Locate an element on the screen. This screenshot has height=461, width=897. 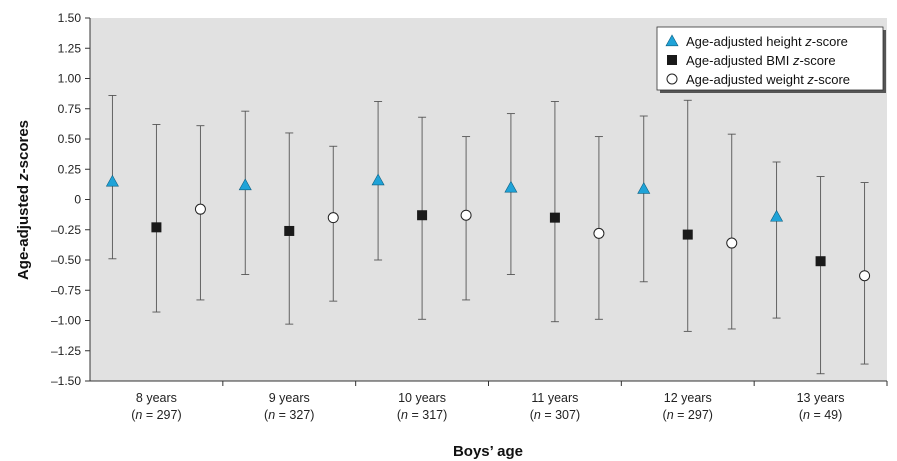
x-category-n: (n = 327) is located at coordinates (289, 415).